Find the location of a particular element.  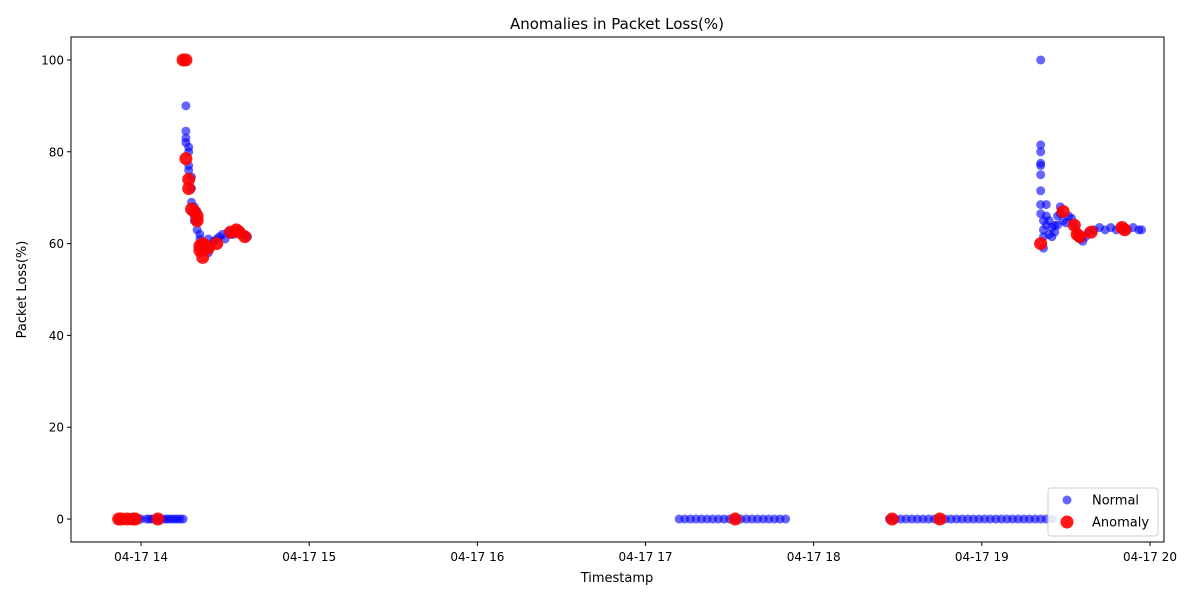

legend-normal-marker is located at coordinates (1067, 500).